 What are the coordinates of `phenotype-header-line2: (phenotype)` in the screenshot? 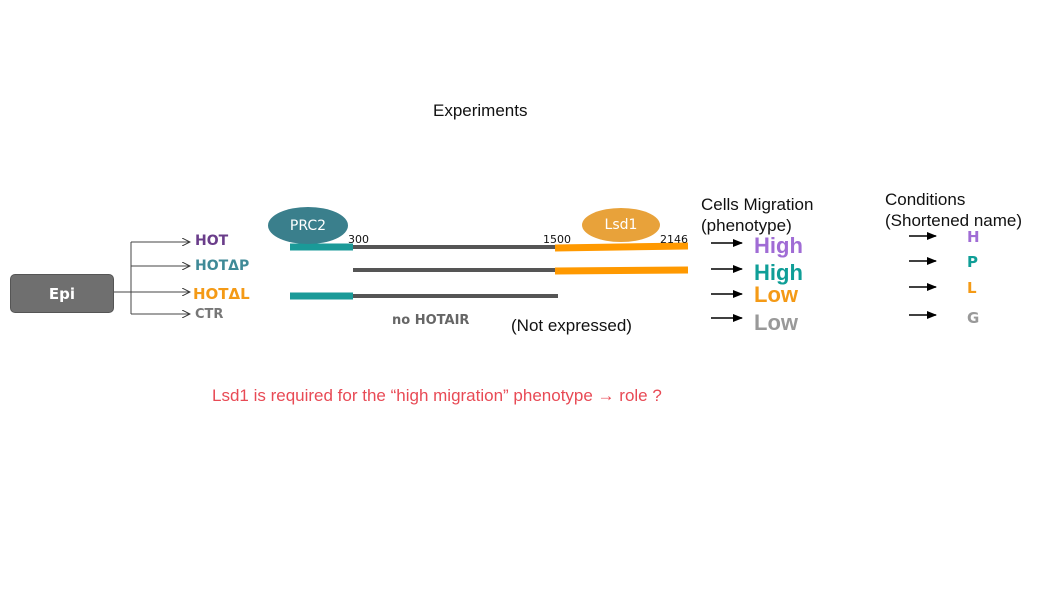 It's located at (746, 225).